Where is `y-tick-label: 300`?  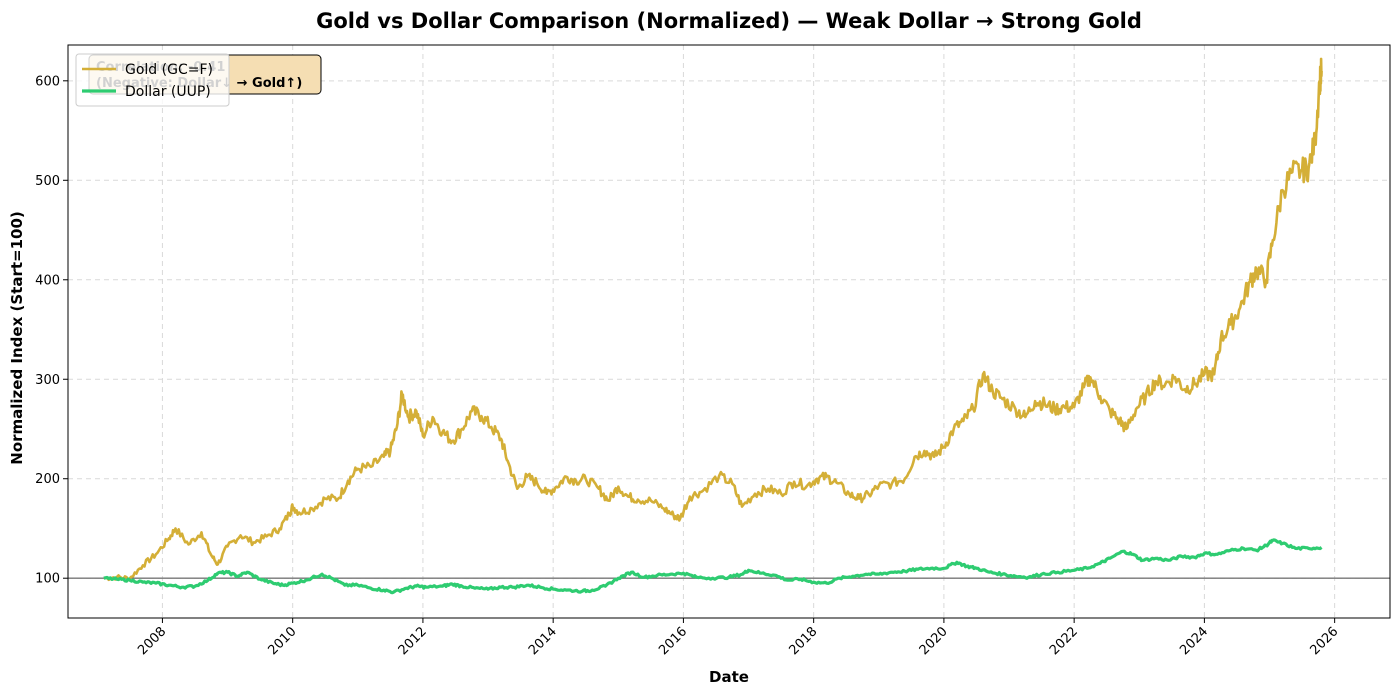
y-tick-label: 300 is located at coordinates (47, 380).